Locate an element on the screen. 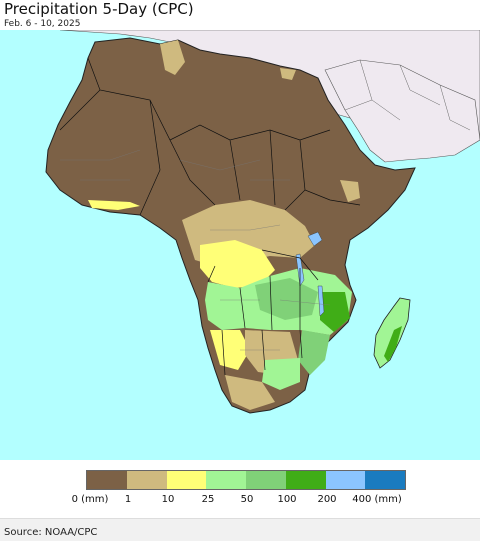 The image size is (480, 541). legend-tick-10: 10 is located at coordinates (168, 499).